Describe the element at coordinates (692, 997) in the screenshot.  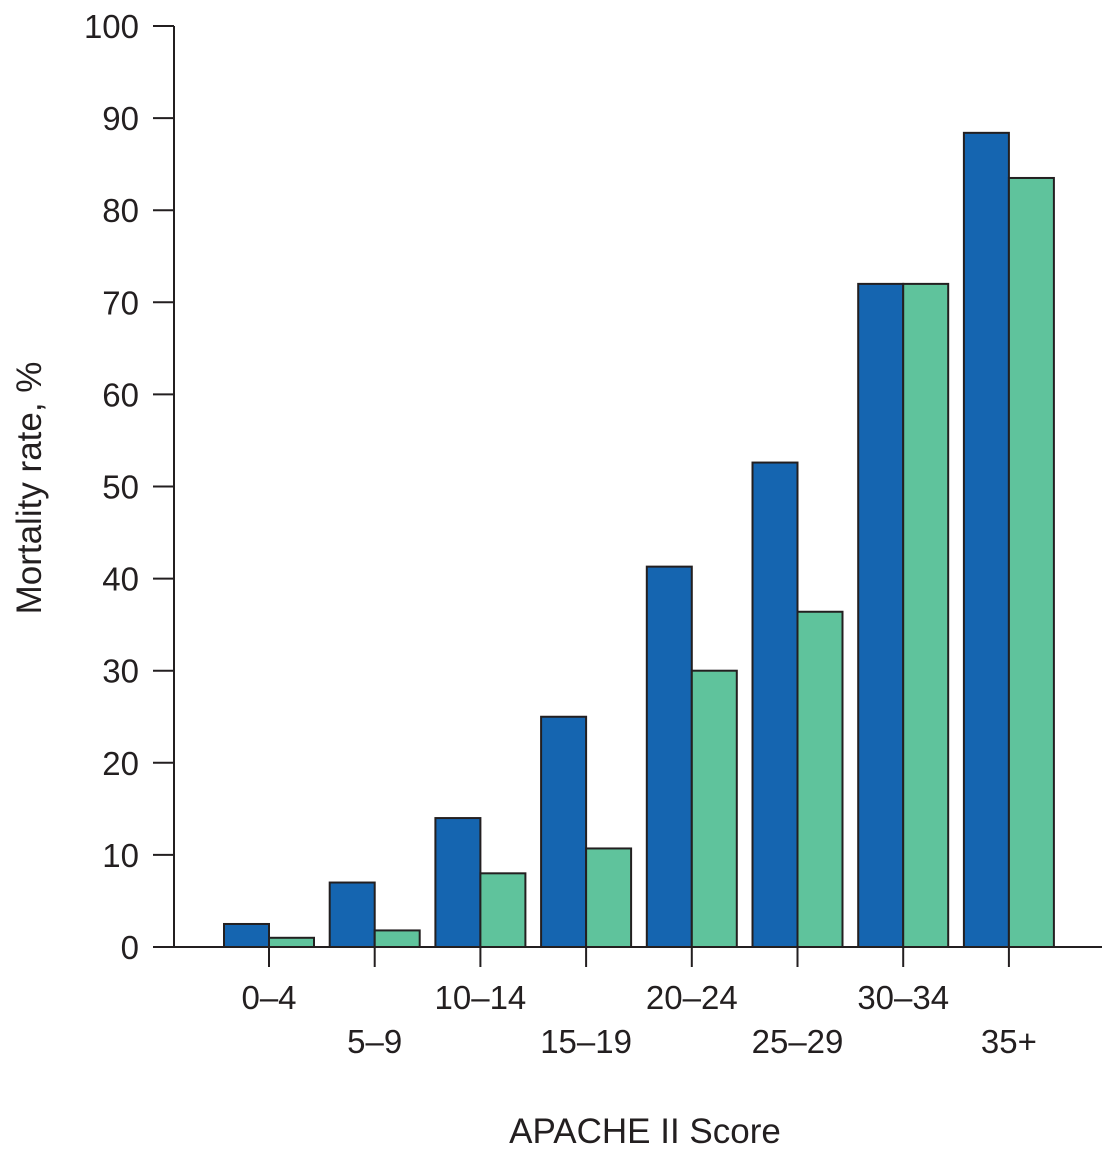
I see `x-tick-label-5: 20–24` at that location.